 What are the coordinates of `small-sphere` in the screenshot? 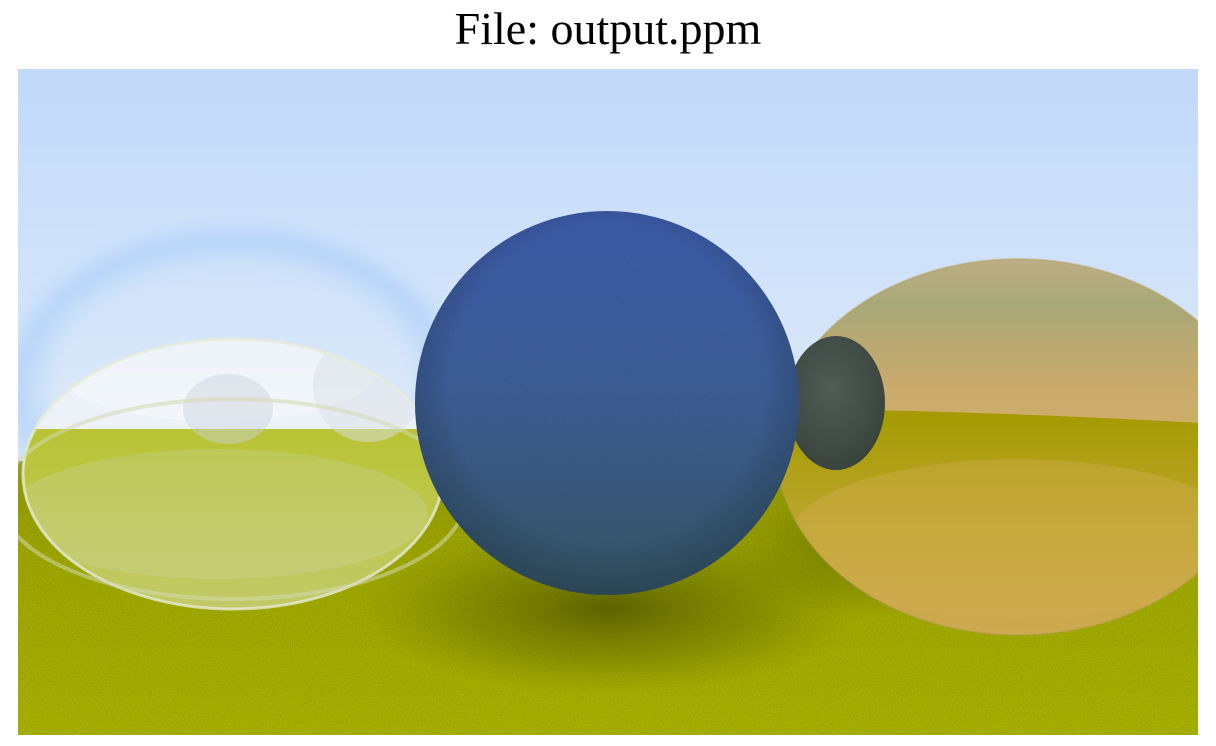 It's located at (836, 403).